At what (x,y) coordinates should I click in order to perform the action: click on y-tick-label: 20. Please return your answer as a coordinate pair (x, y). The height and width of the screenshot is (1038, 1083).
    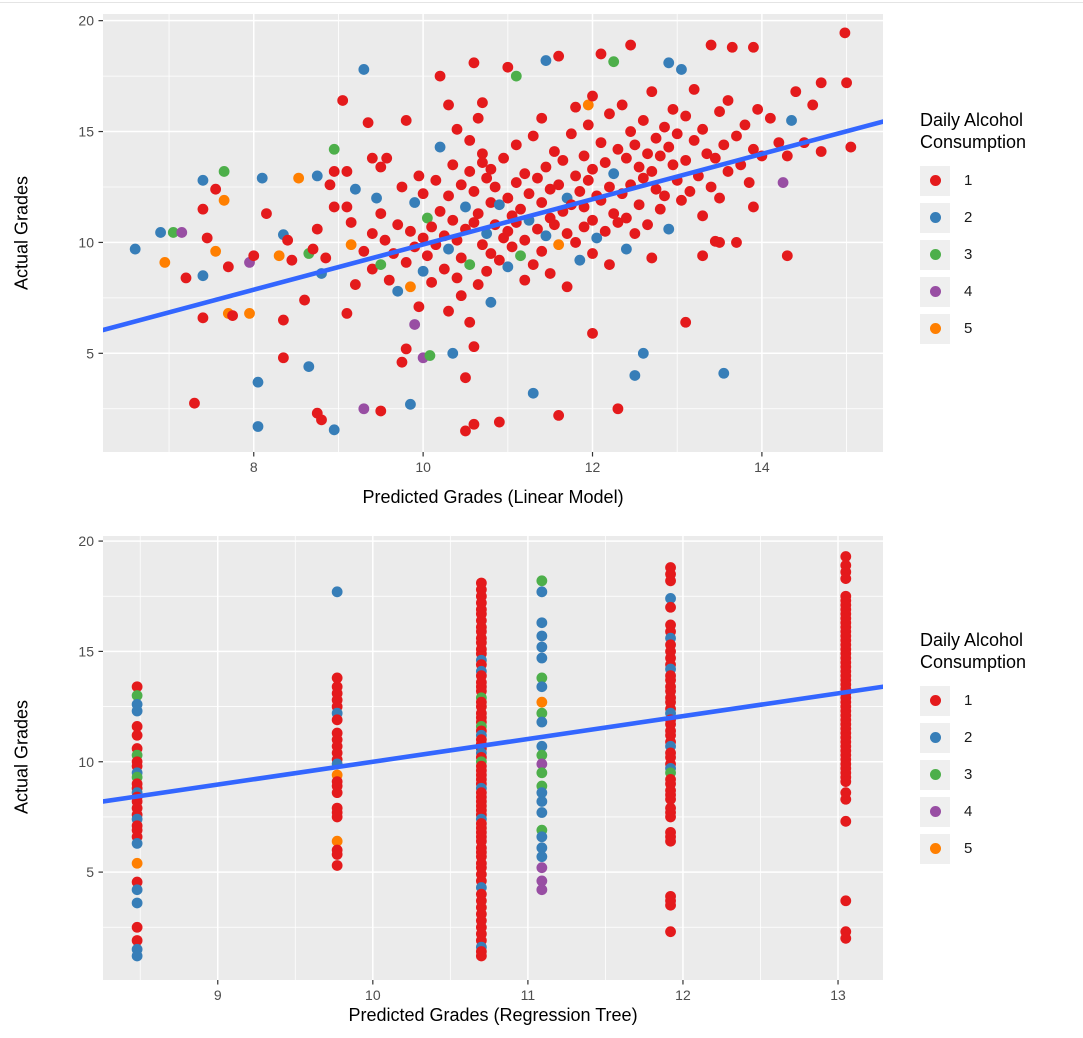
    Looking at the image, I should click on (86, 21).